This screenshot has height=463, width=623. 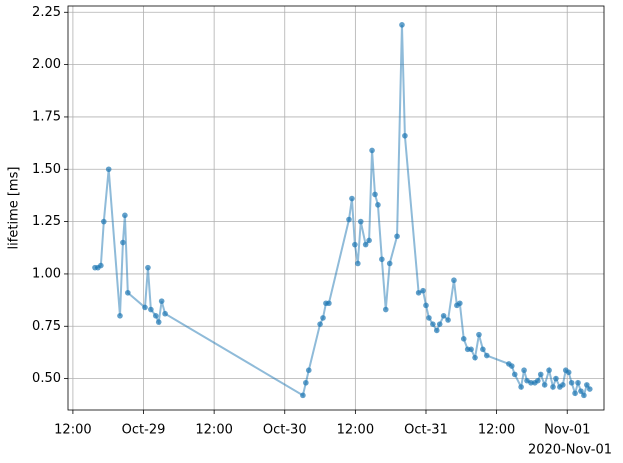 I want to click on y-tick-label: 2.00, so click(x=46, y=64).